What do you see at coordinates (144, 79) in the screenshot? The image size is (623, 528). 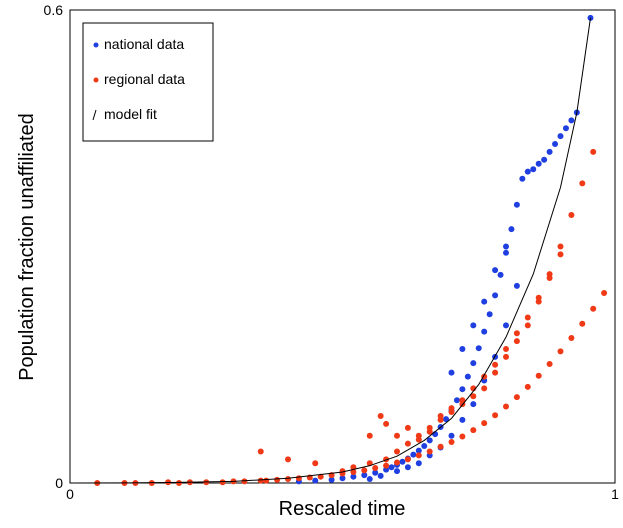 I see `legend-label: regional data` at bounding box center [144, 79].